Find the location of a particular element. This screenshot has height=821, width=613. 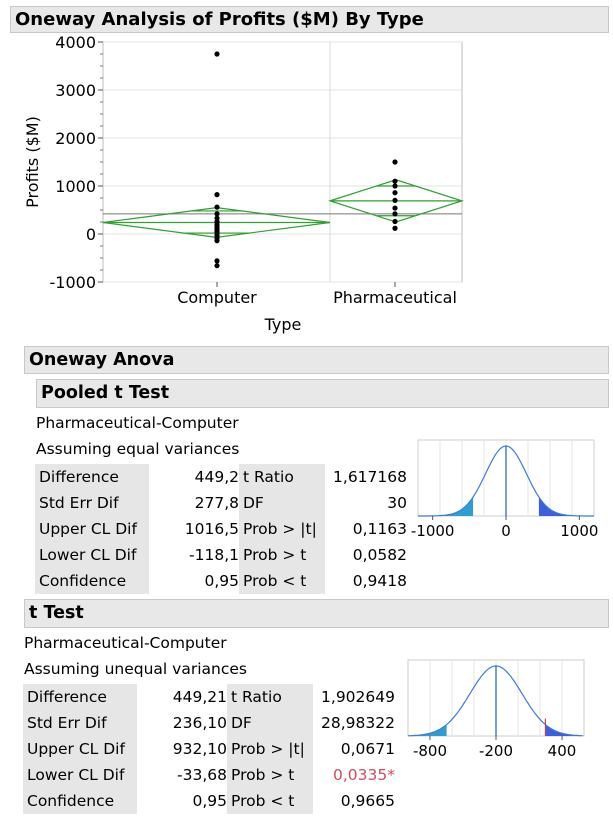

stats-row: Confidence 0,95 Prob < t 0,9665 is located at coordinates (209, 801).